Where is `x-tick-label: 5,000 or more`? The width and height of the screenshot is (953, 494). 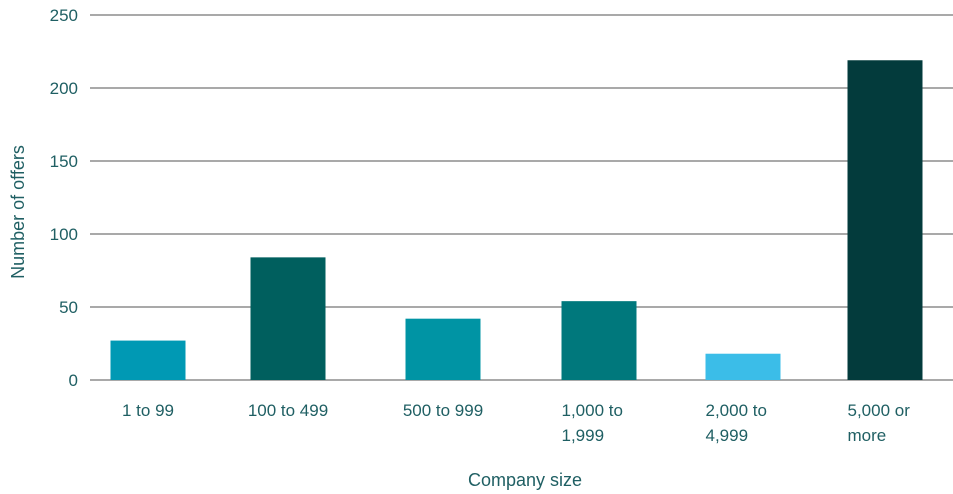
x-tick-label: 5,000 or more is located at coordinates (879, 423).